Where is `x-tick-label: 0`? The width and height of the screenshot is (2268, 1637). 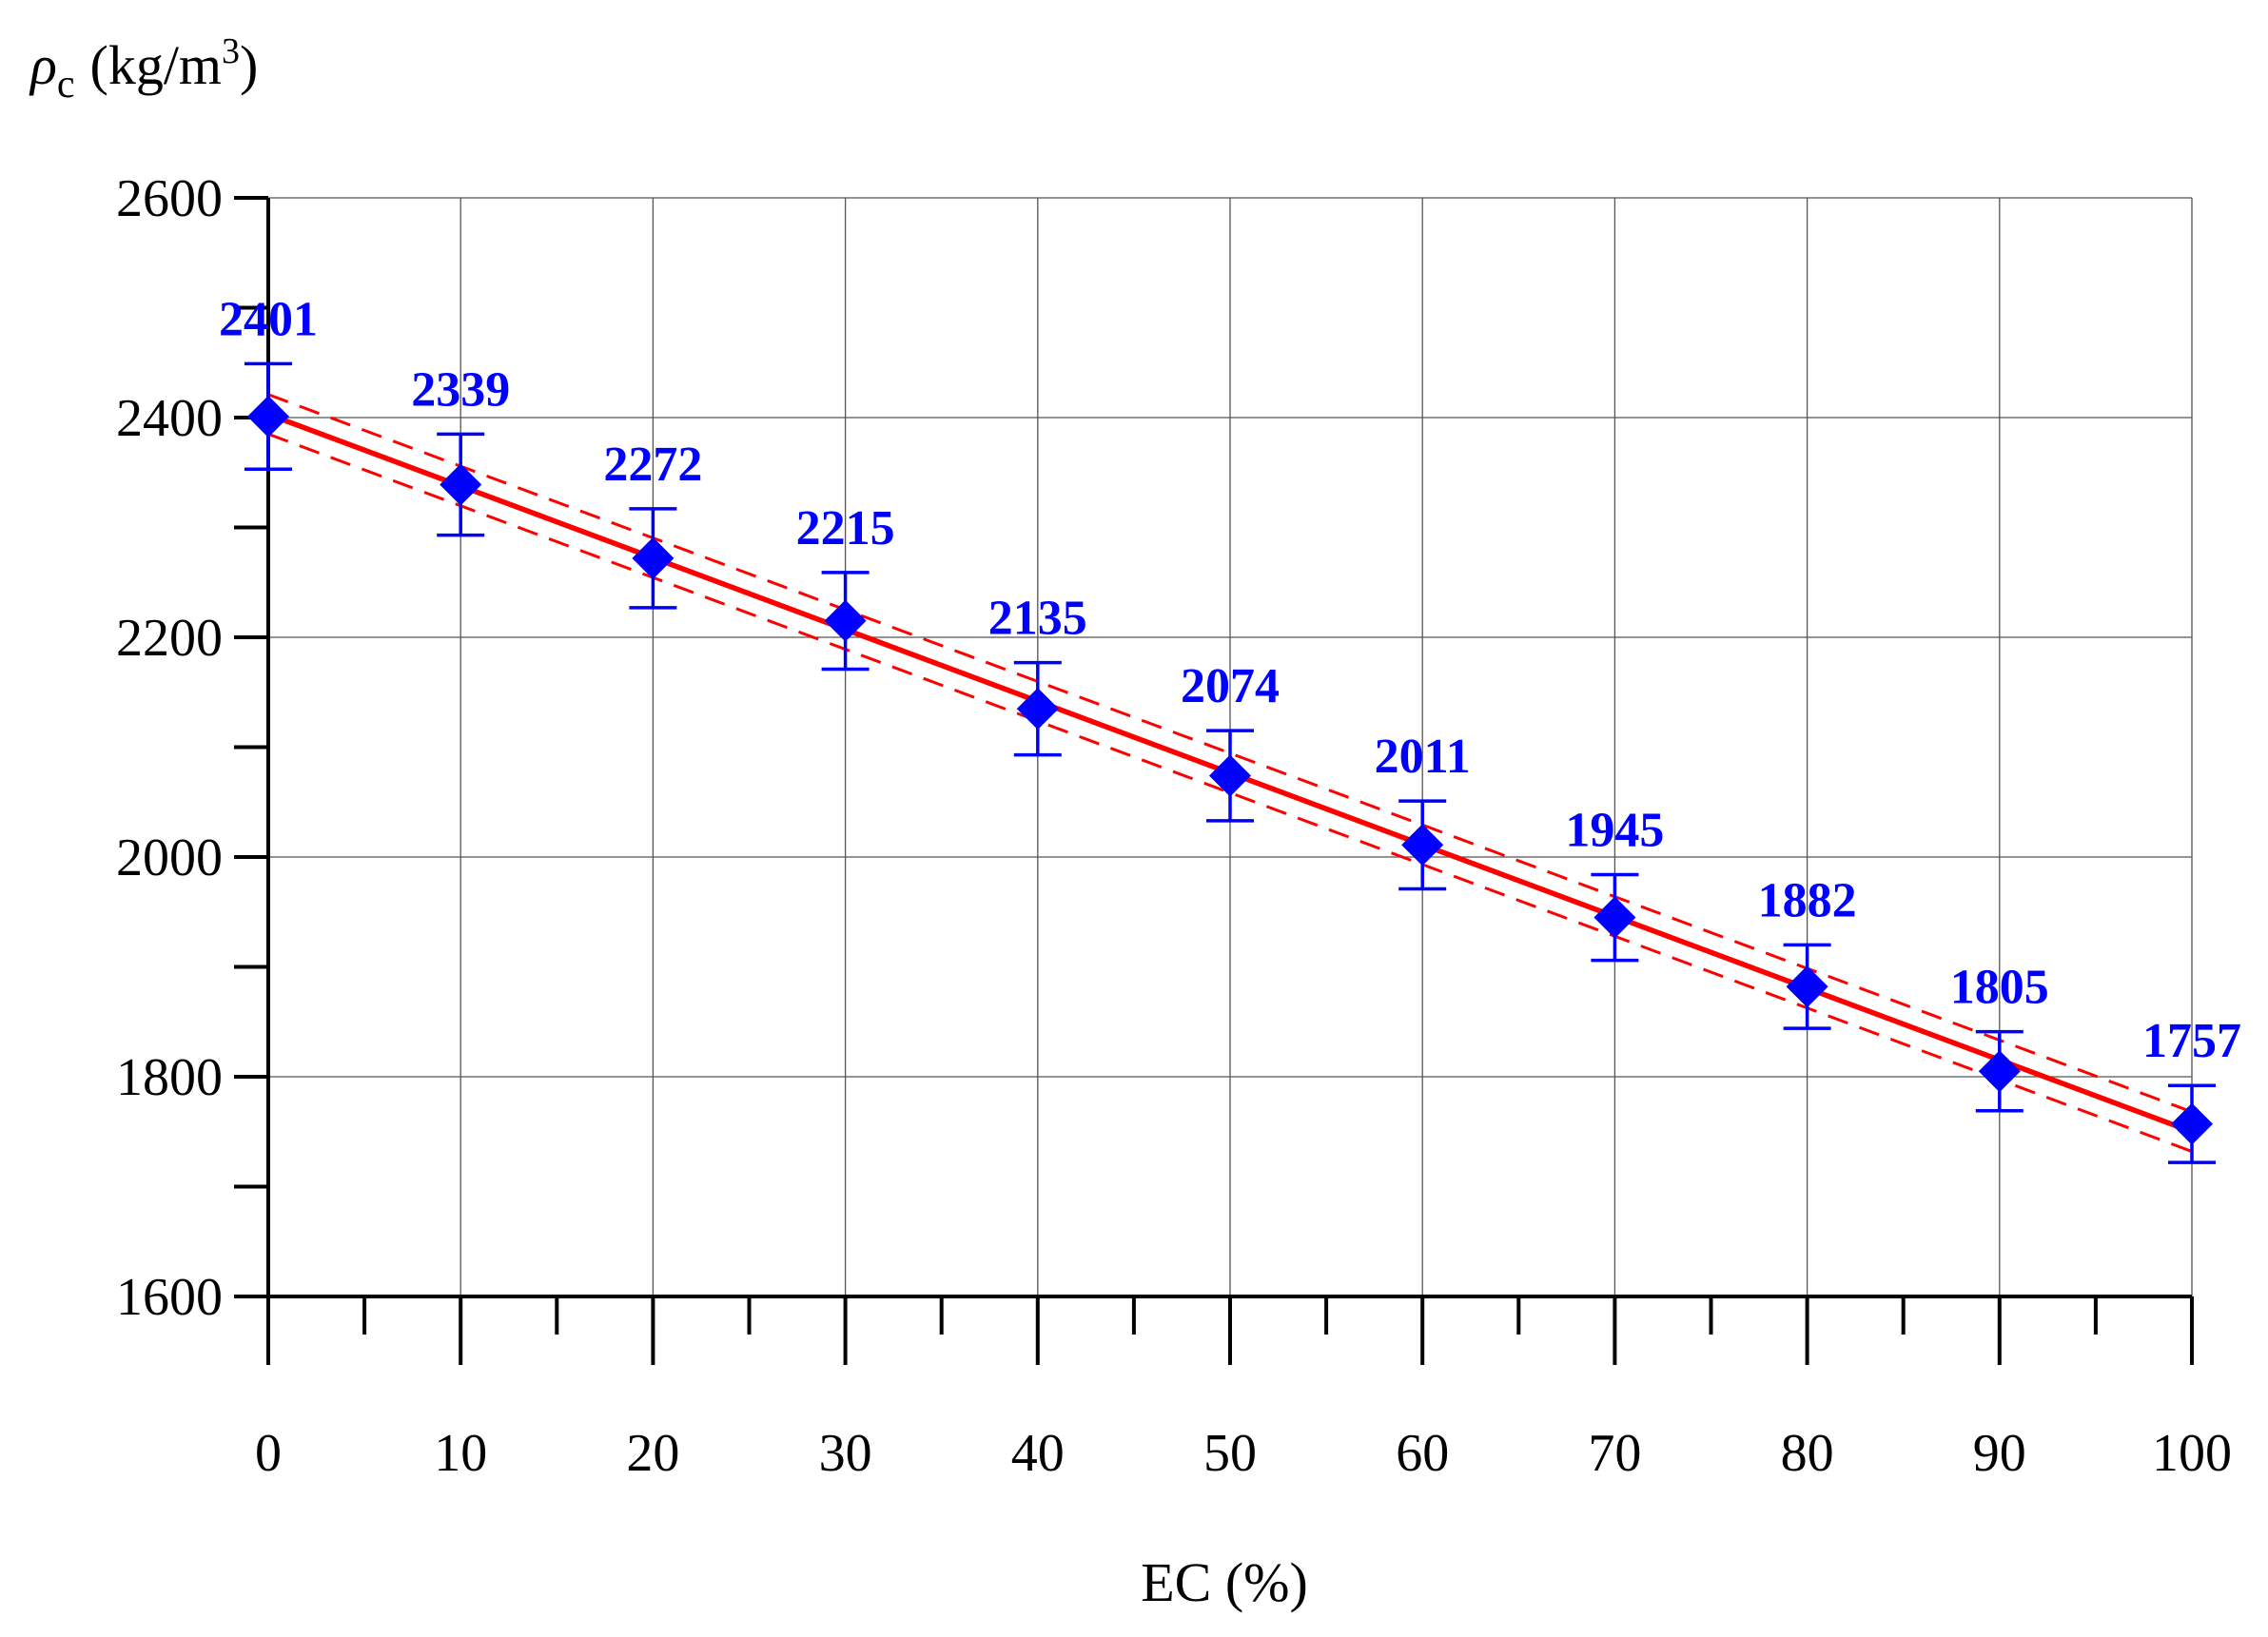 x-tick-label: 0 is located at coordinates (268, 1453).